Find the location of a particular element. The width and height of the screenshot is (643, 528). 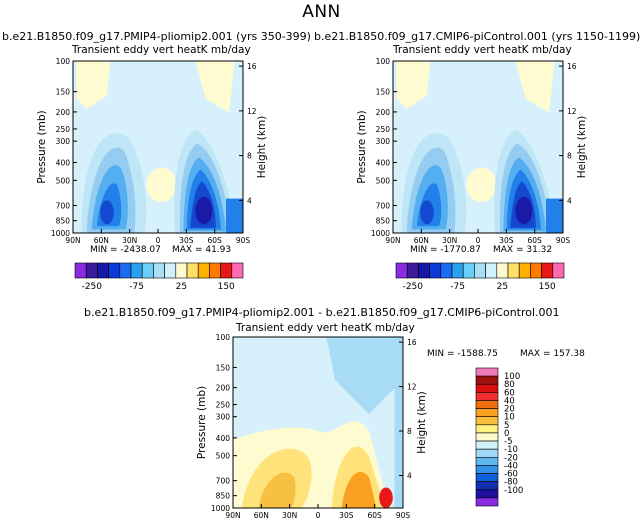

panel1-xtick-label-0: 90N is located at coordinates (72, 240).